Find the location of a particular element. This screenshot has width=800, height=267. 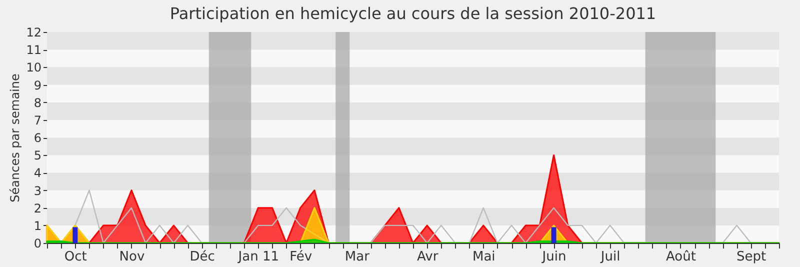

x-tick-label: Avr is located at coordinates (427, 257).